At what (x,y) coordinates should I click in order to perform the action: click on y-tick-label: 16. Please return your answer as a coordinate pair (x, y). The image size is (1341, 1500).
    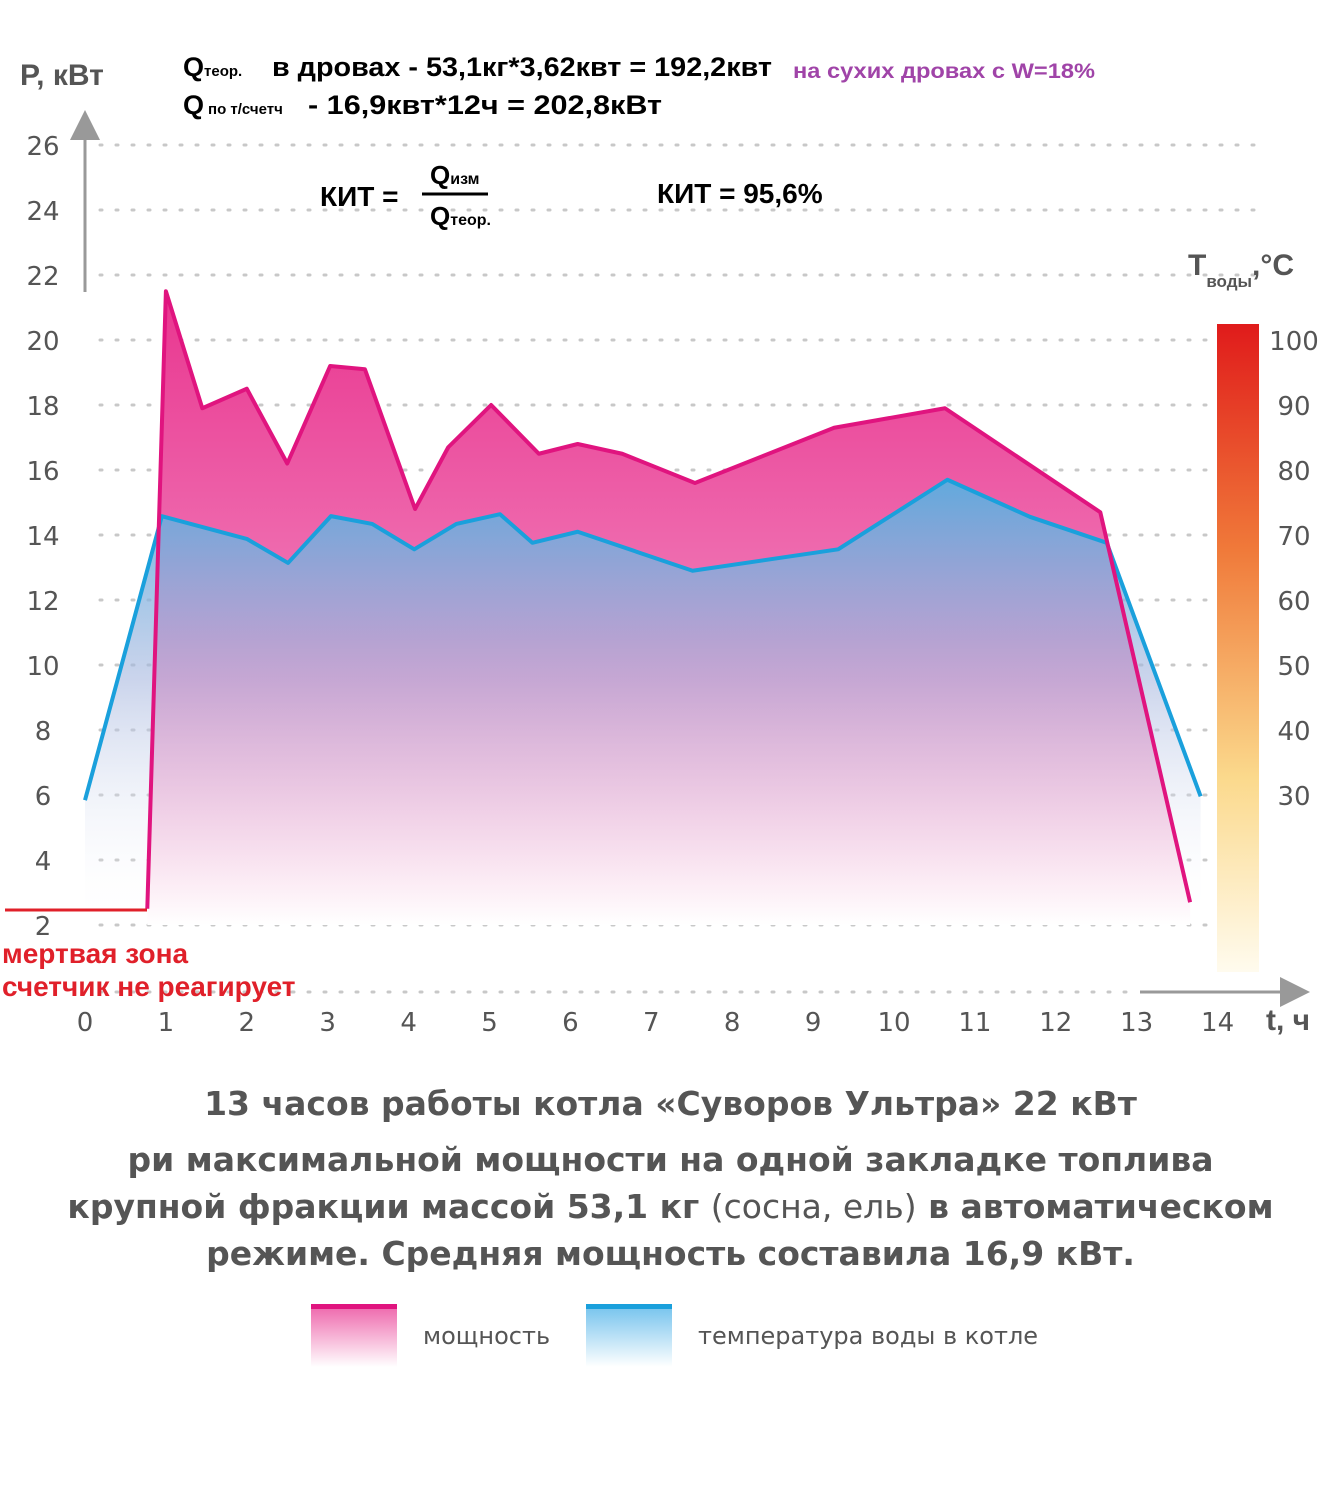
    Looking at the image, I should click on (42, 472).